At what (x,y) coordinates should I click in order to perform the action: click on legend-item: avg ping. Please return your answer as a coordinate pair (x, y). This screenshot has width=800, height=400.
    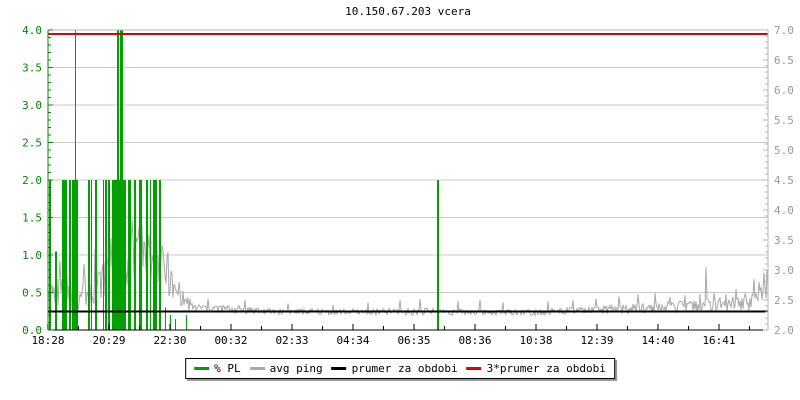
    Looking at the image, I should click on (286, 368).